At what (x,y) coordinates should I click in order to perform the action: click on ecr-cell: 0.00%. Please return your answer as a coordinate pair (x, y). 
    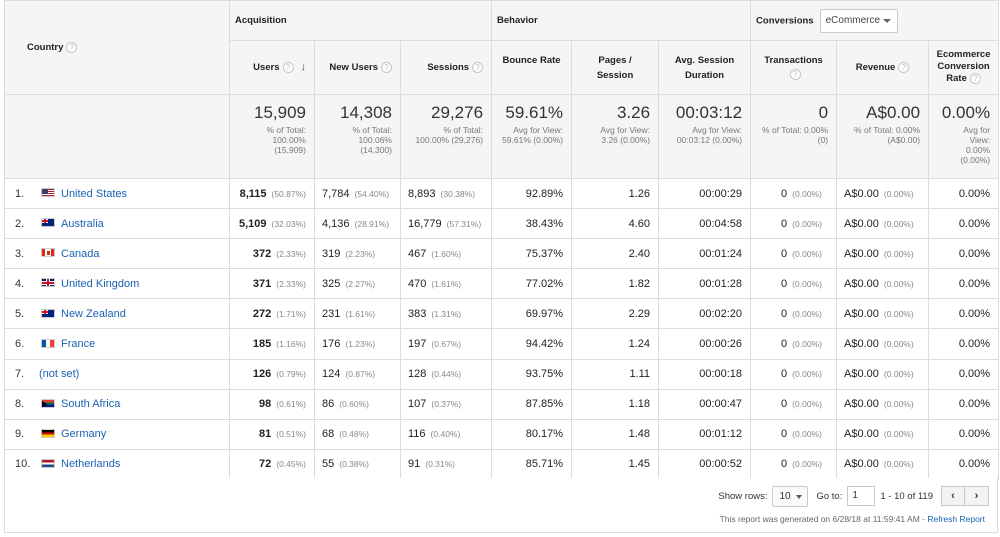
    Looking at the image, I should click on (964, 404).